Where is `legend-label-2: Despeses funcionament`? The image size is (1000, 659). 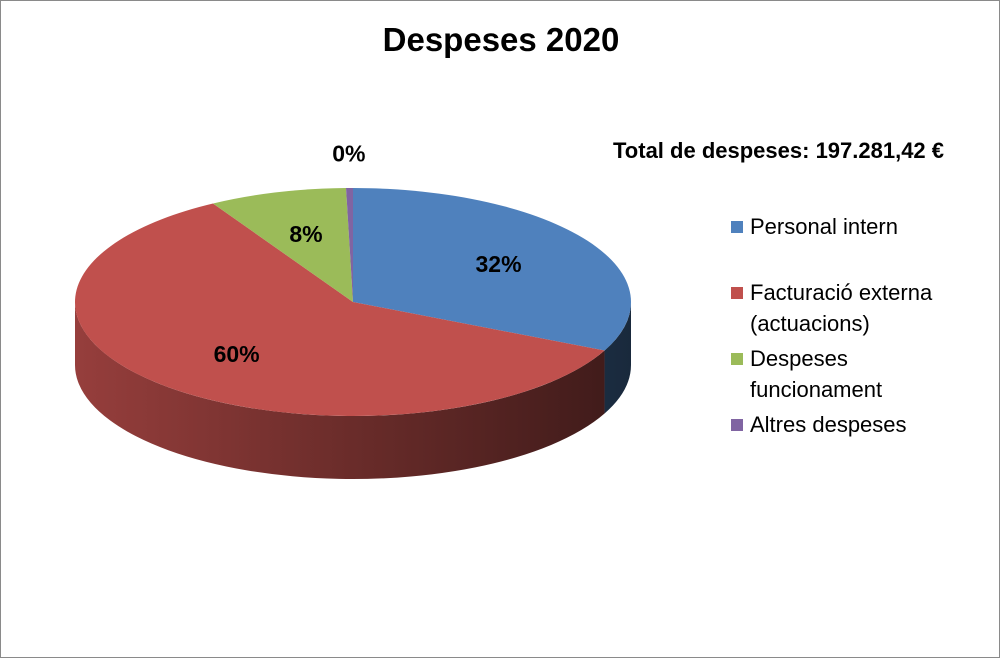
legend-label-2: Despeses funcionament is located at coordinates (816, 374).